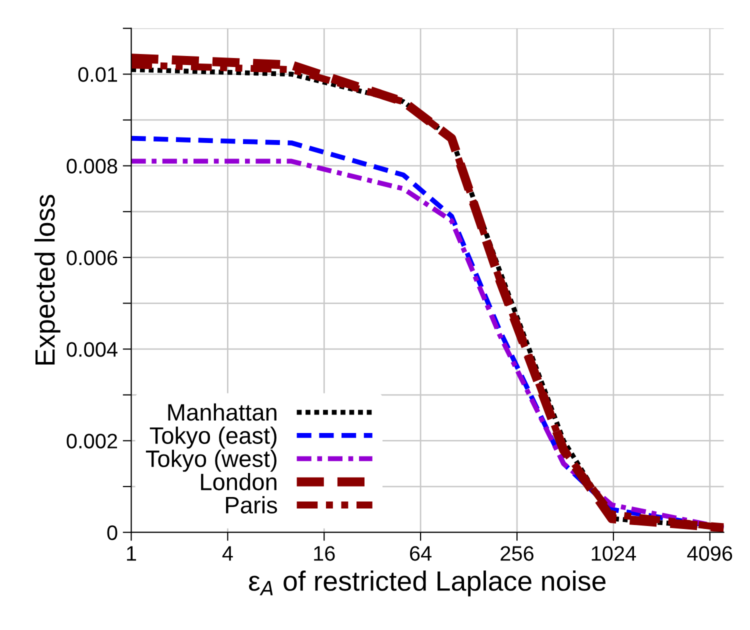  I want to click on x-axis-title: ε$_{A}$ of restricted Laplace noise, so click(427, 583).